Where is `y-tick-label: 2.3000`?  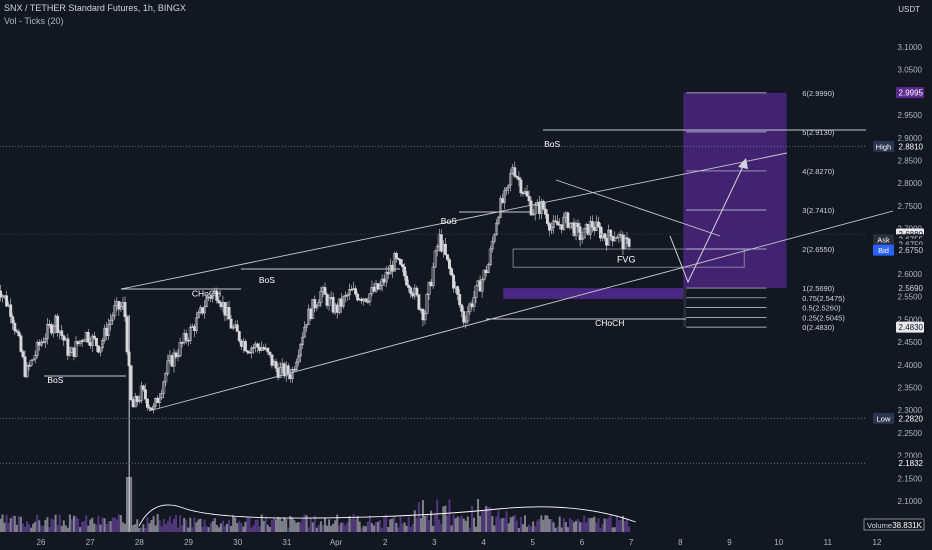
y-tick-label: 2.3000 is located at coordinates (910, 410).